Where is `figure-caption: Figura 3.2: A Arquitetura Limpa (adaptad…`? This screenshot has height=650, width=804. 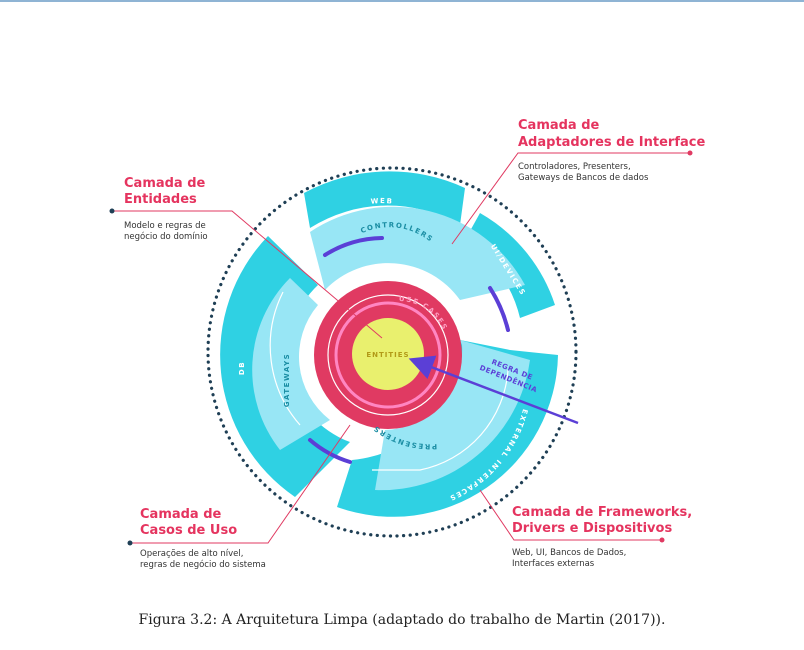
figure-caption: Figura 3.2: A Arquitetura Limpa (adaptad… is located at coordinates (402, 620).